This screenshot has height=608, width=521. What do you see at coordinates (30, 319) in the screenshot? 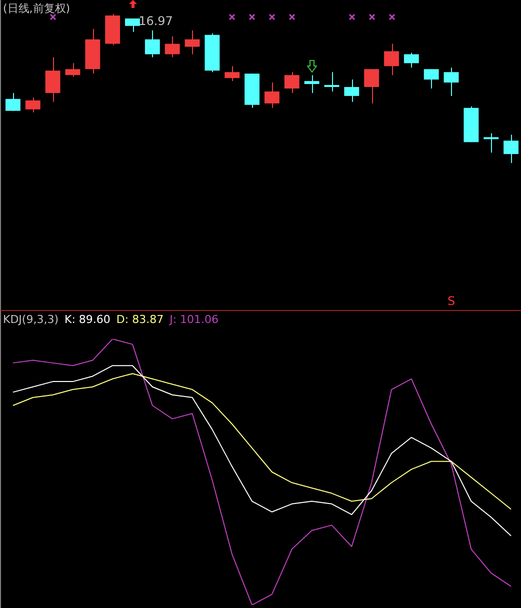
I see `chart-title: KDJ(9,3,3)` at bounding box center [30, 319].